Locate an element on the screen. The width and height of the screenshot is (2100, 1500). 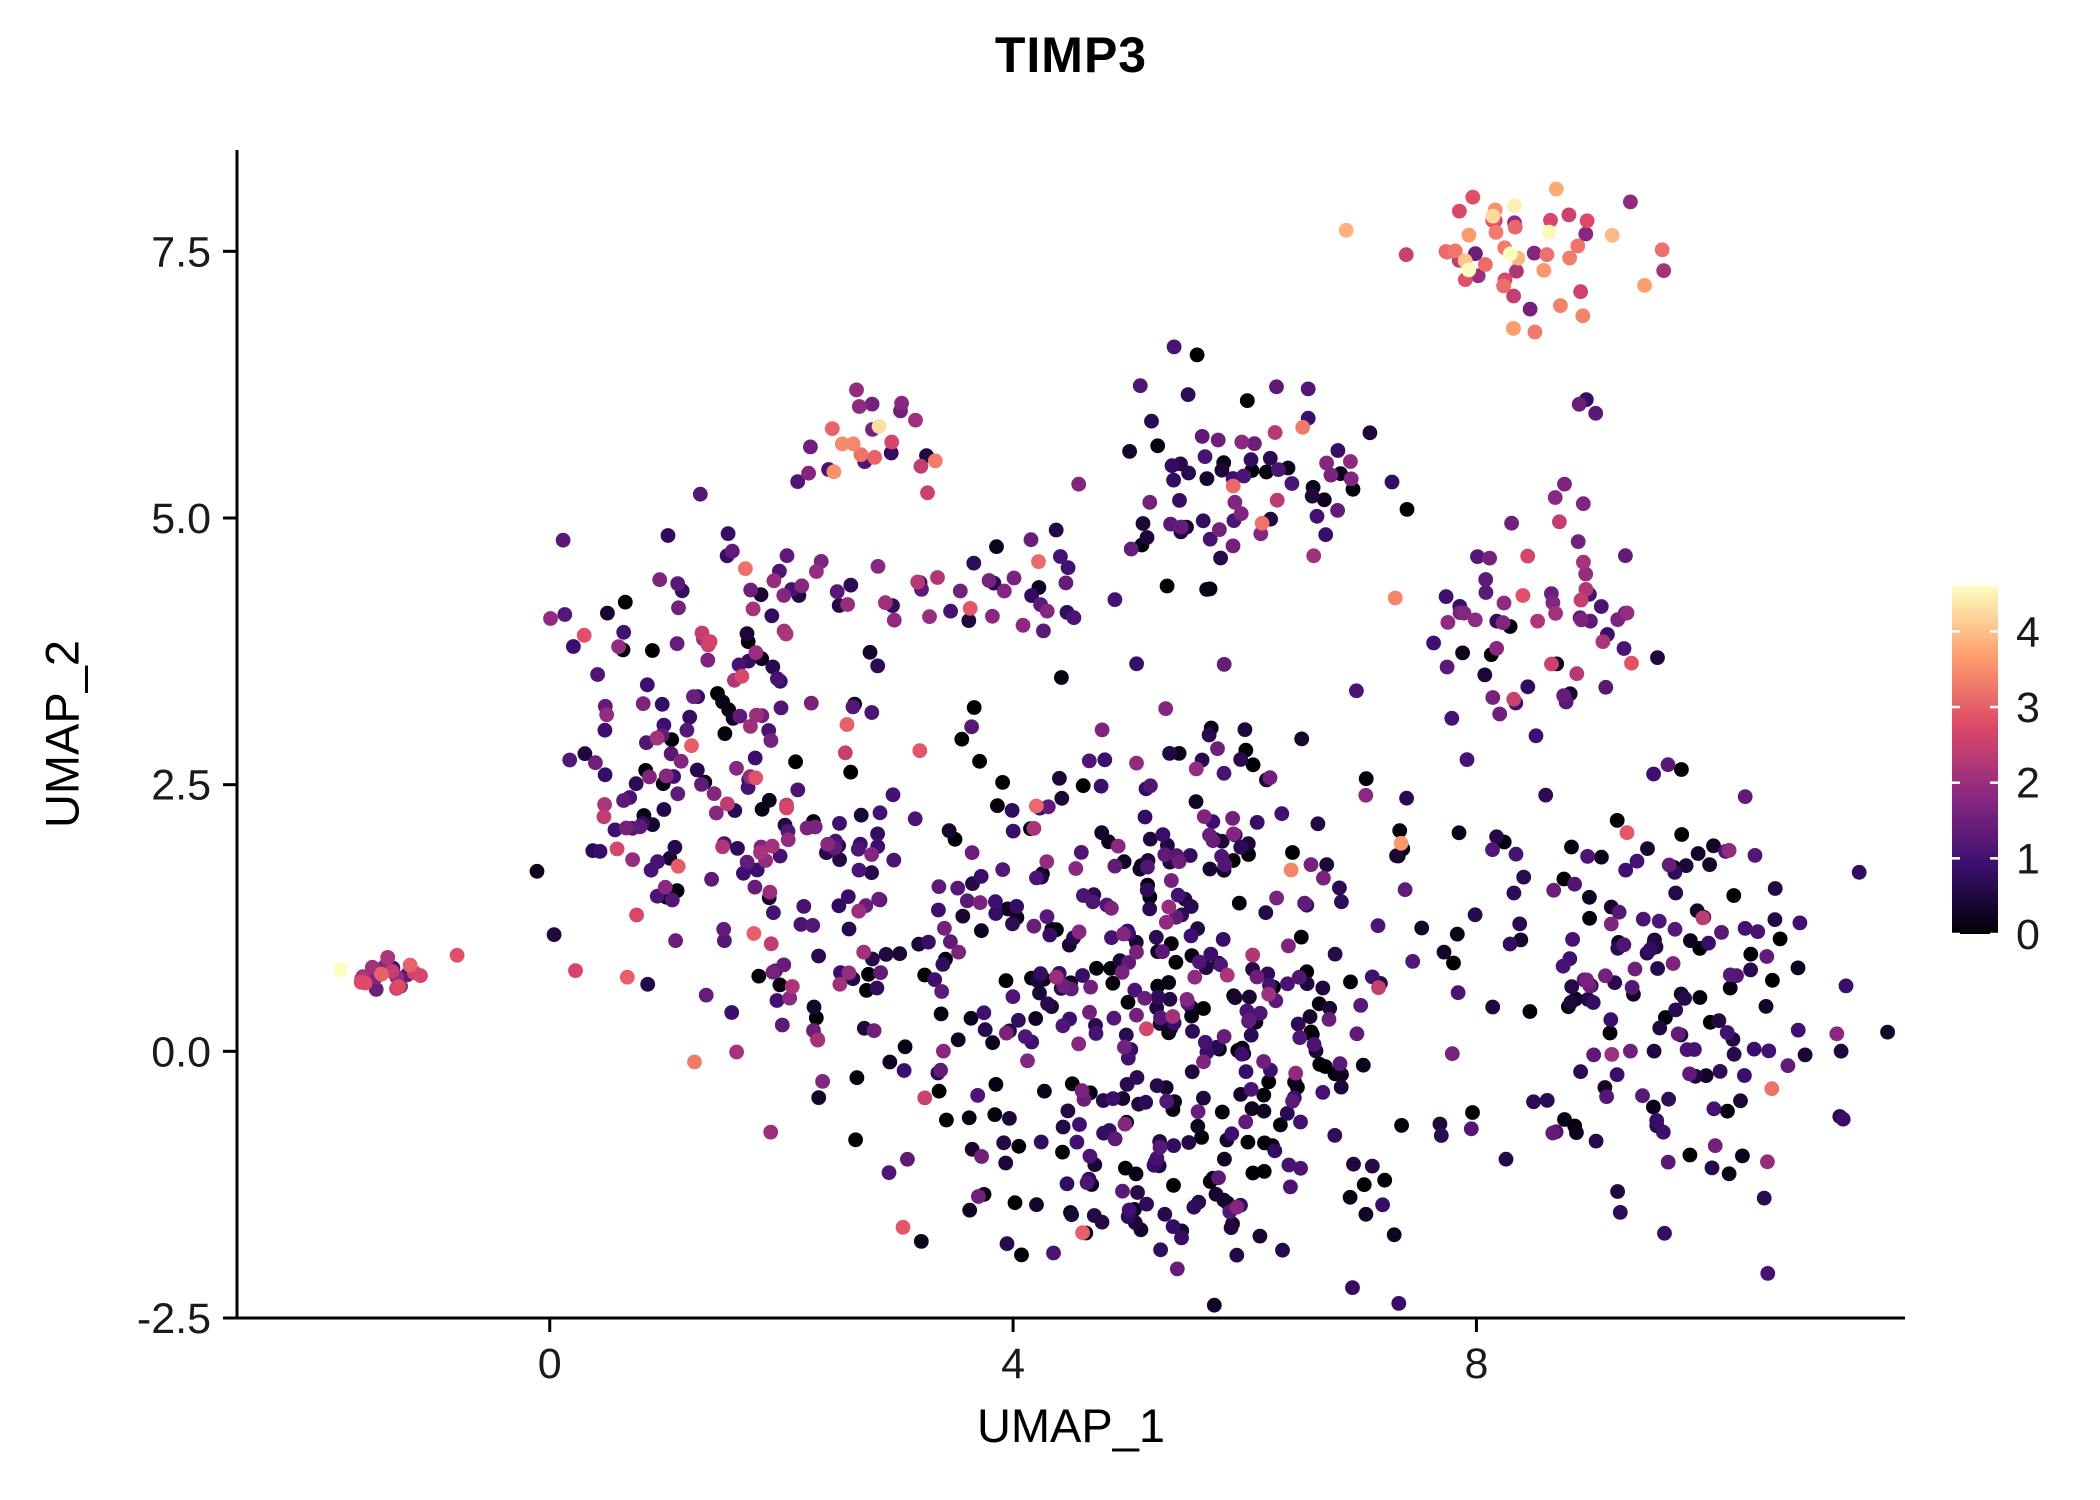
x-axis-label: UMAP_1 is located at coordinates (1071, 1425).